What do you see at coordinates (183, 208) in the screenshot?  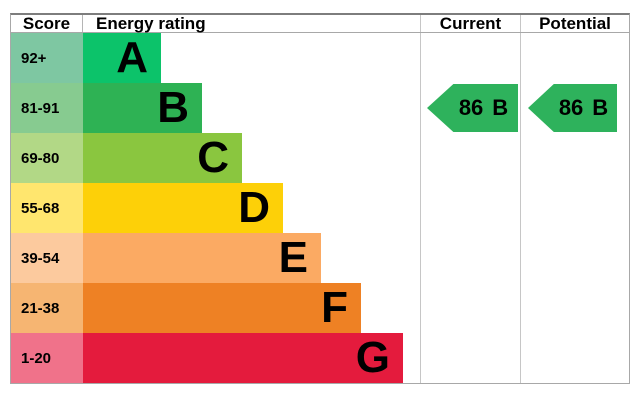 I see `band-bar: D` at bounding box center [183, 208].